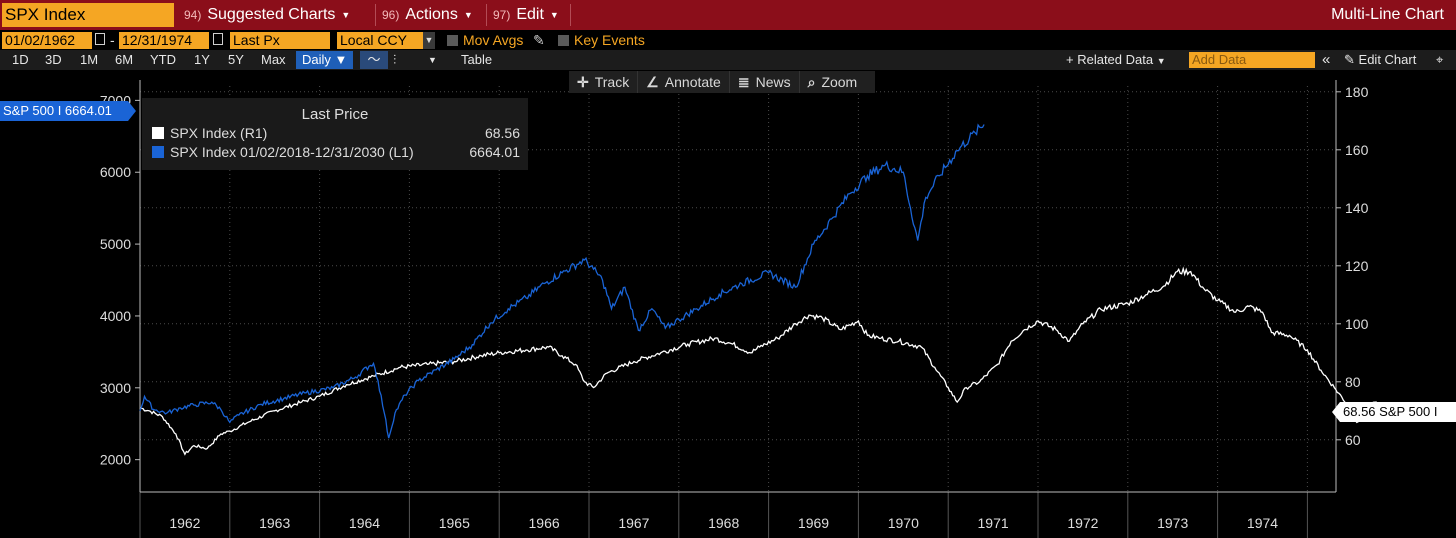 The image size is (1456, 538). Describe the element at coordinates (477, 59) in the screenshot. I see `table-button: Table` at that location.